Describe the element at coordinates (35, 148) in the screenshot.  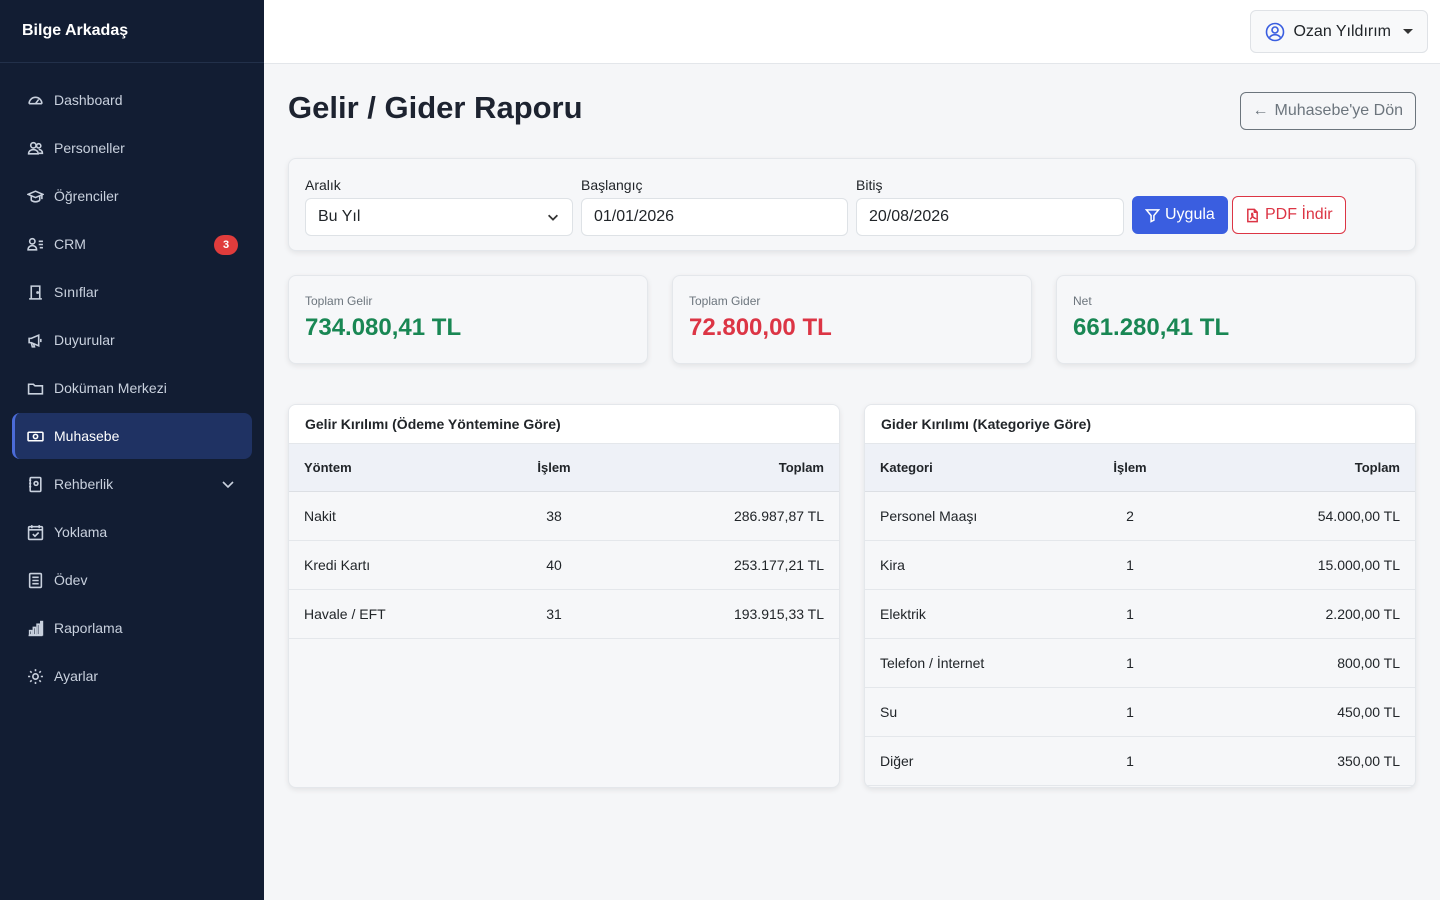
I see `people-icon` at that location.